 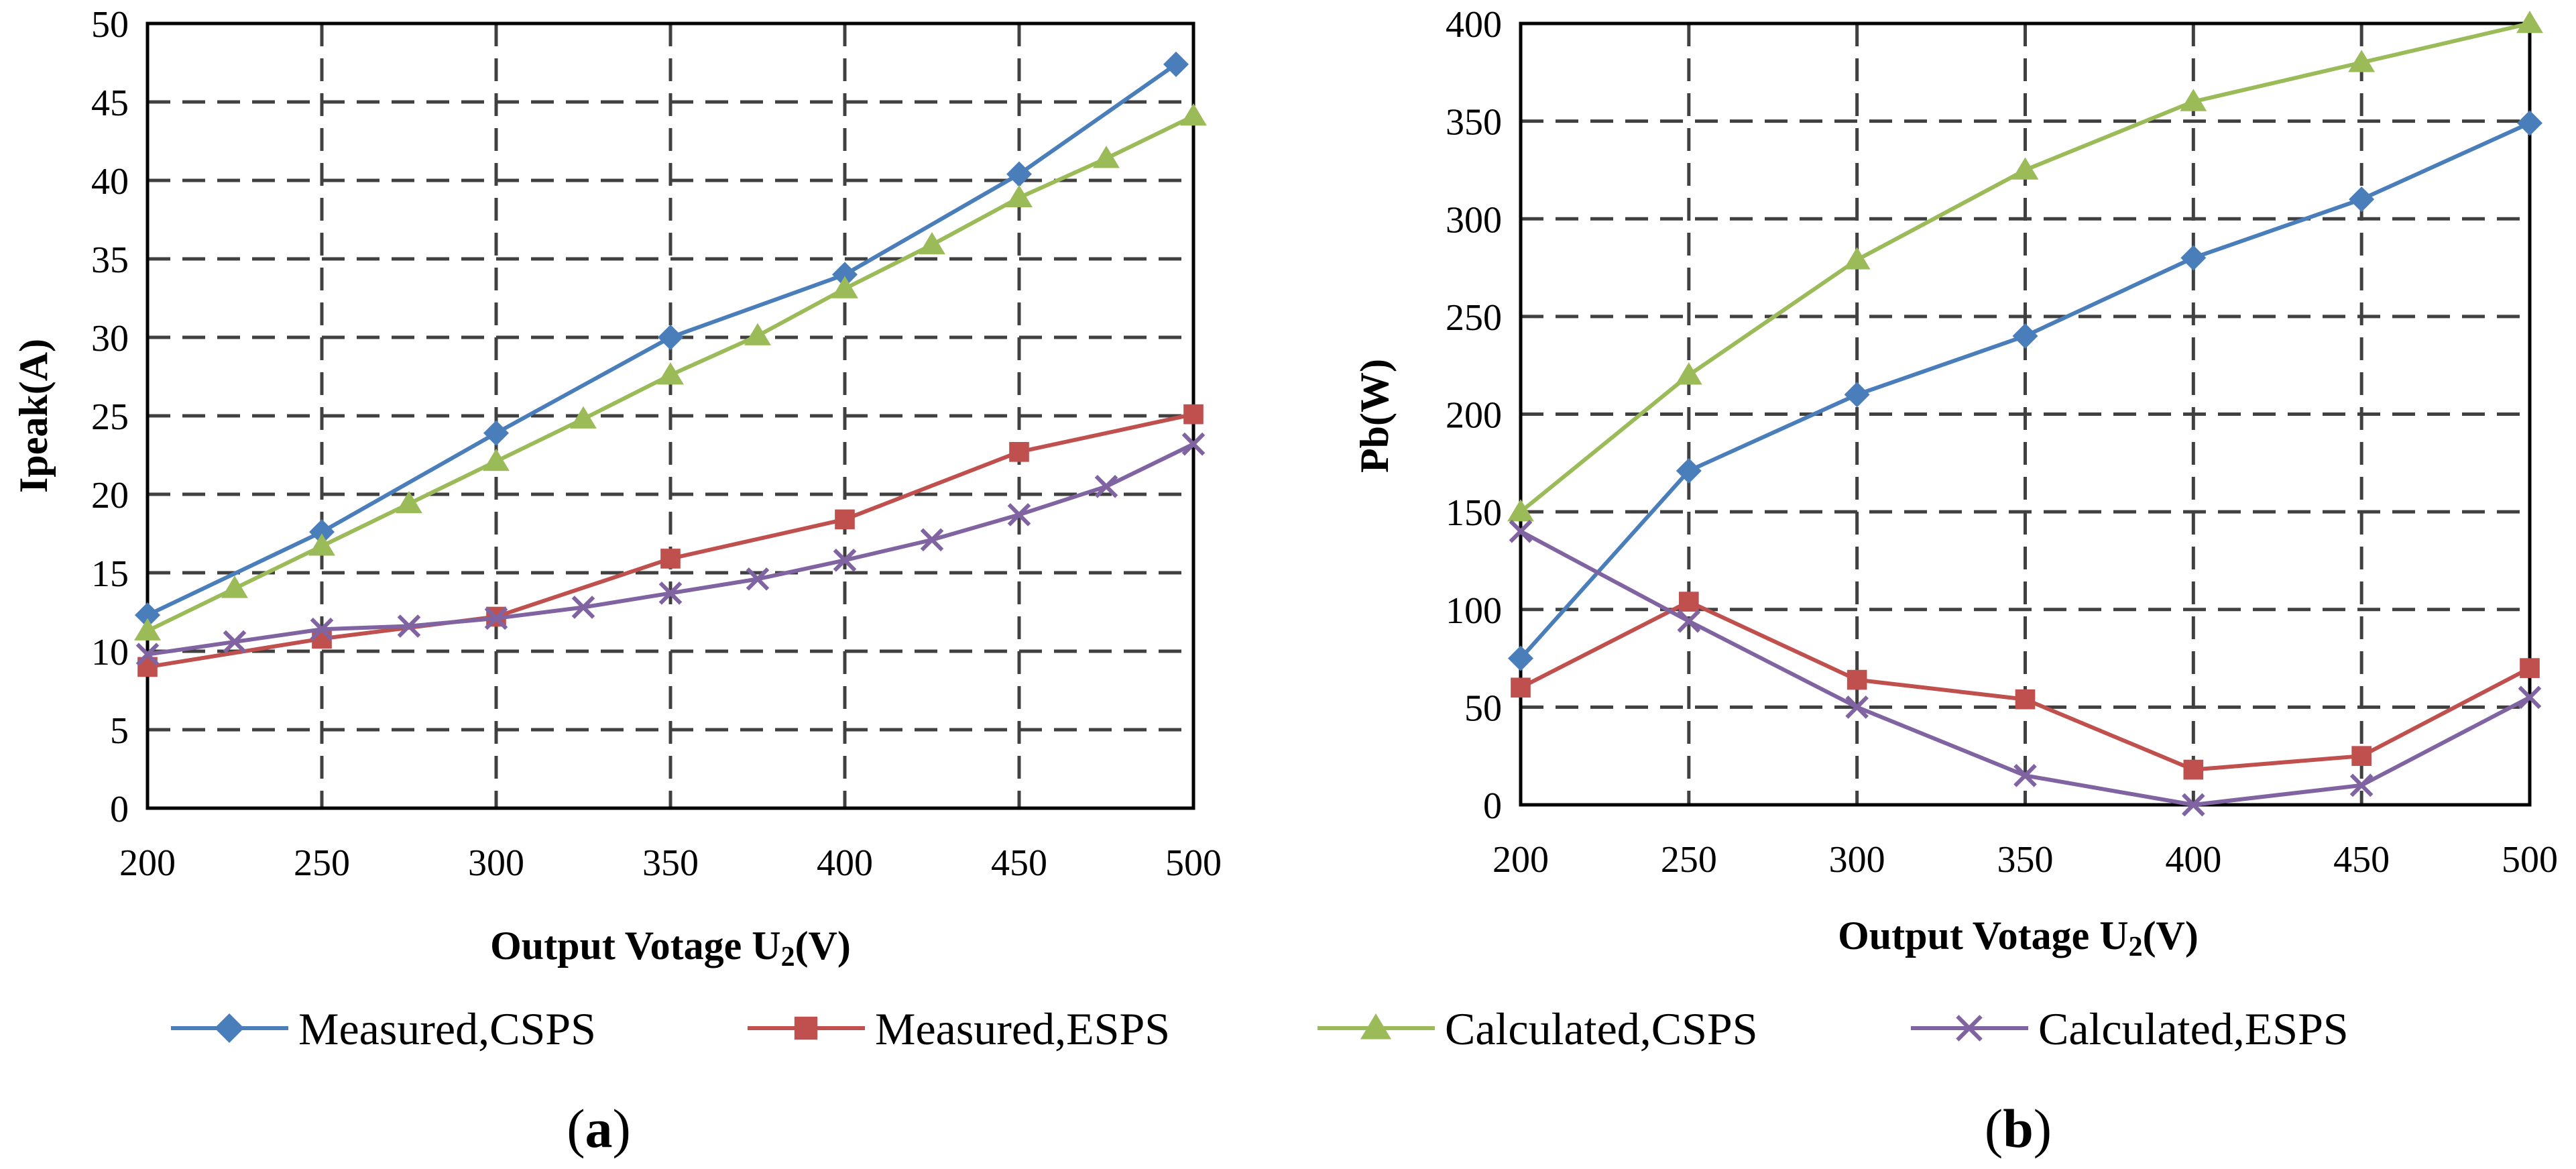 I want to click on x-tick-label-a: 500, so click(x=1193, y=863).